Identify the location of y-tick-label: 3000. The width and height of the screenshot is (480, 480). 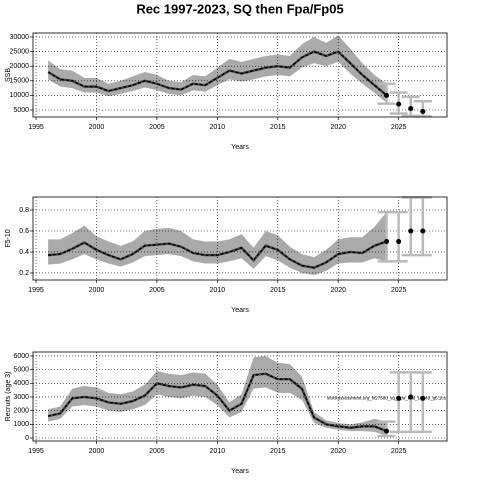
(21, 397).